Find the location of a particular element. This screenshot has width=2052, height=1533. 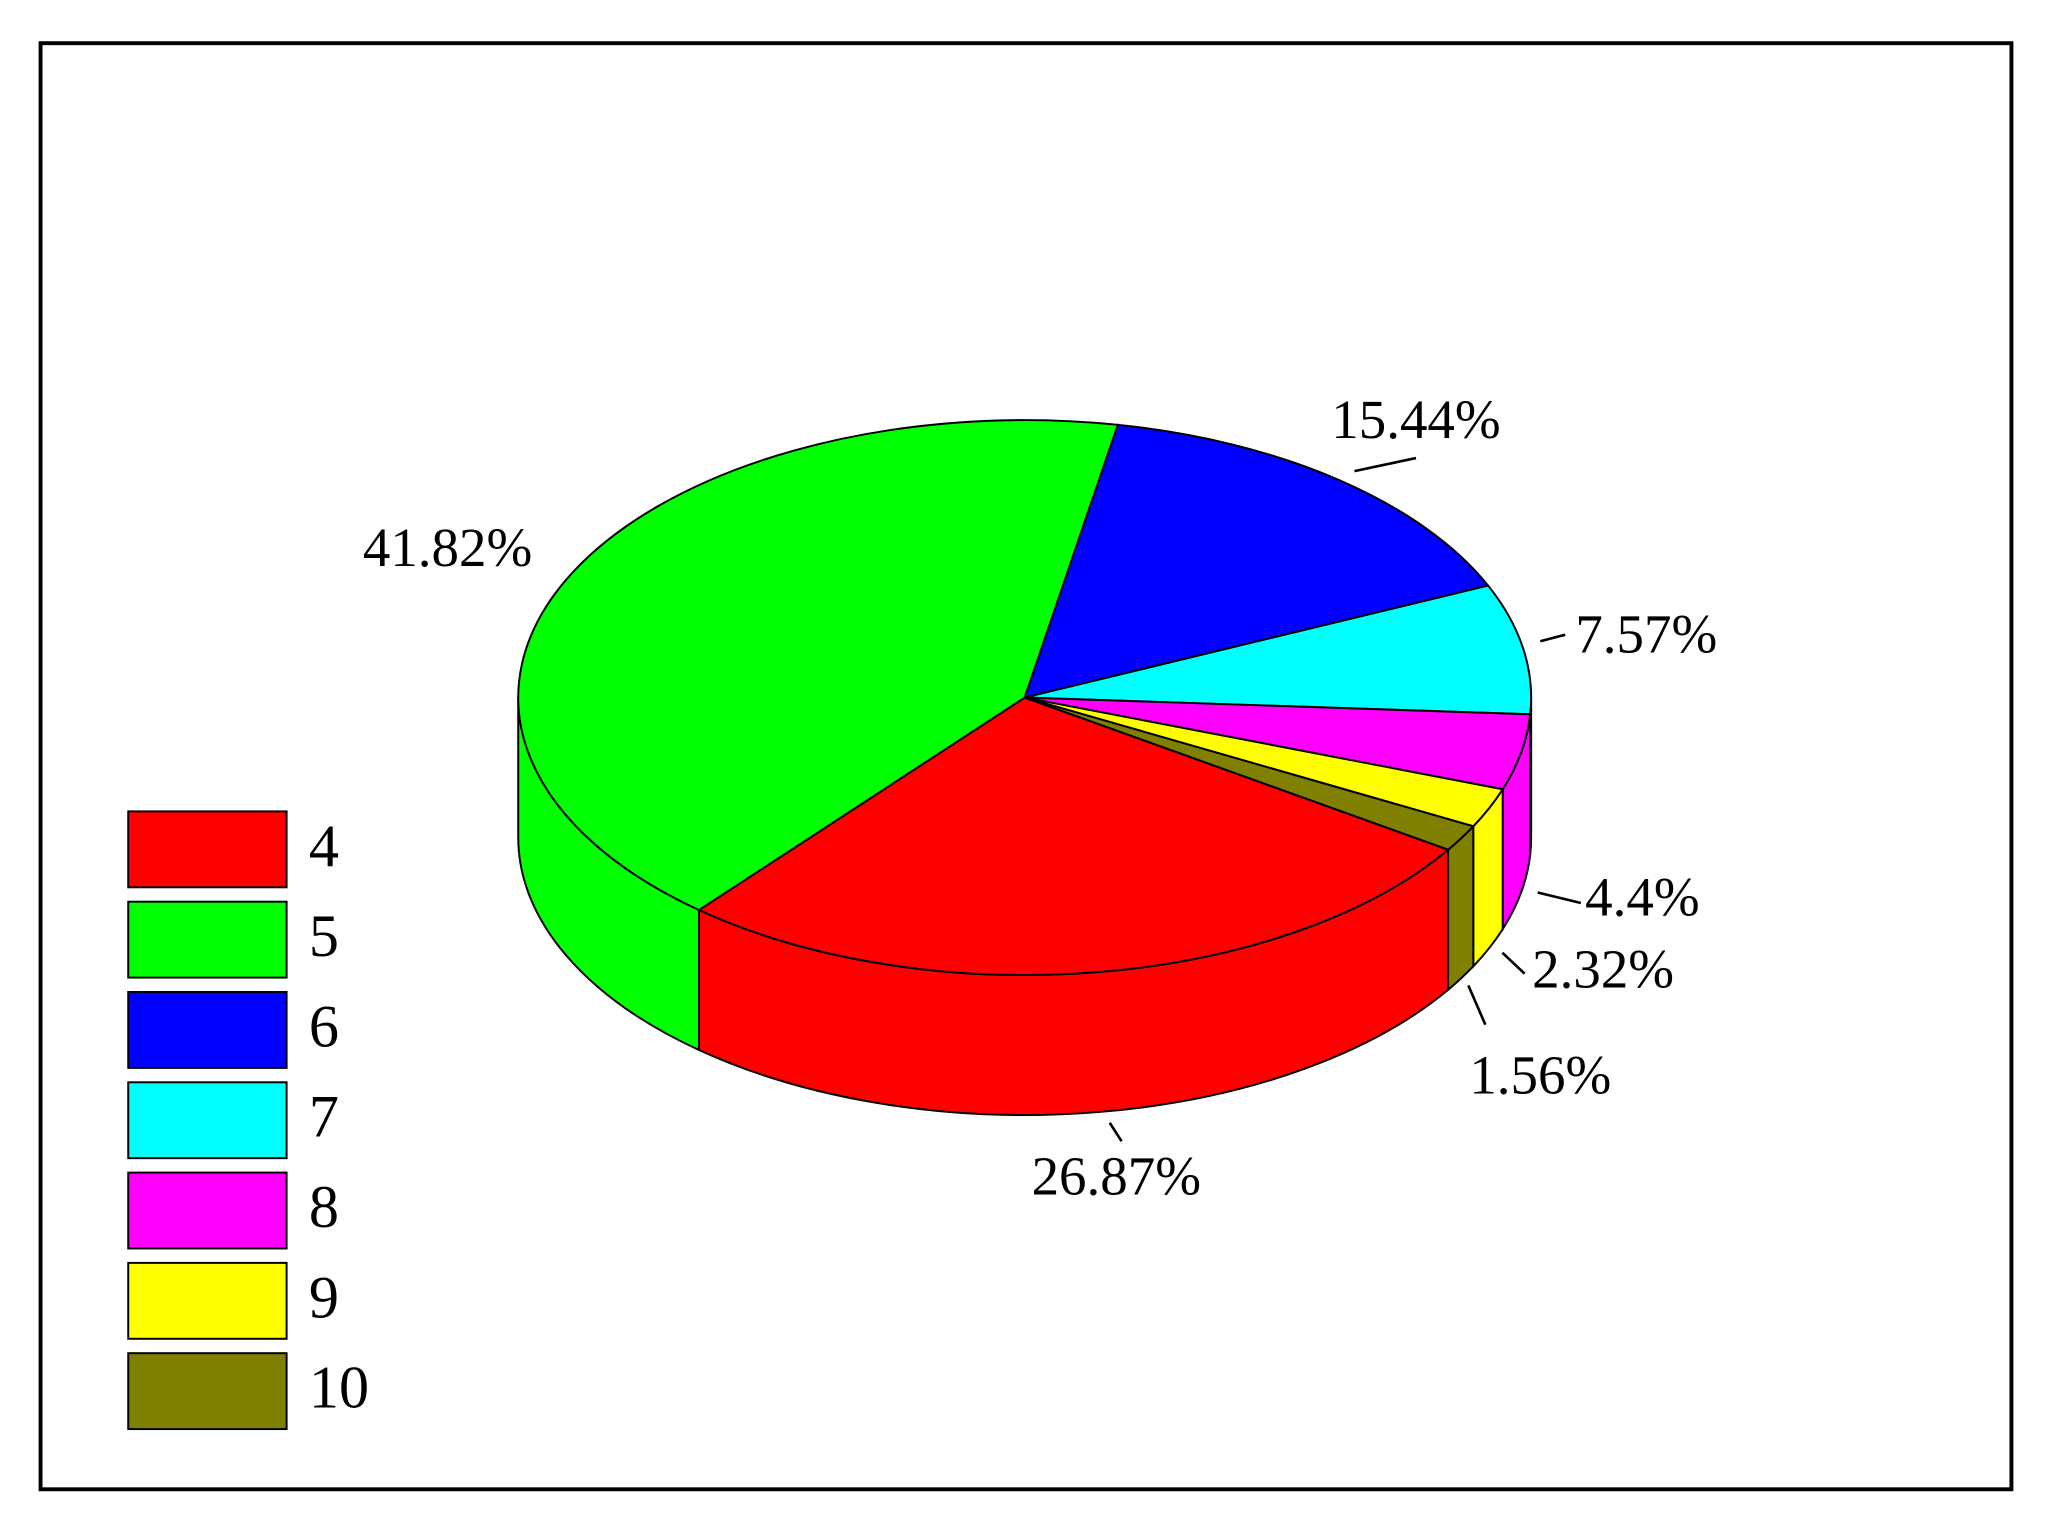

slice-side is located at coordinates (1461, 907).